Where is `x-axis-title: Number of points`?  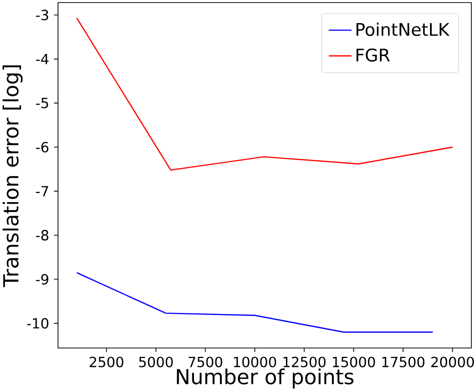 x-axis-title: Number of points is located at coordinates (265, 378).